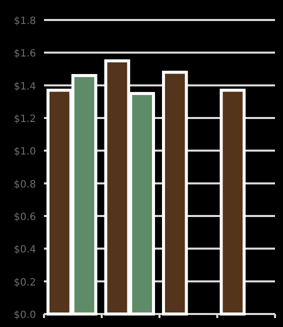  I want to click on y-tick-label: $0.8, so click(25, 184).